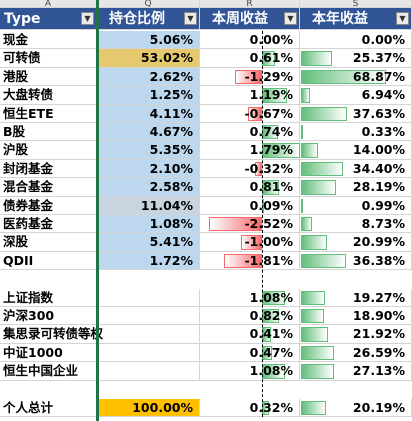  Describe the element at coordinates (378, 76) in the screenshot. I see `cell-text: 68.87%` at that location.